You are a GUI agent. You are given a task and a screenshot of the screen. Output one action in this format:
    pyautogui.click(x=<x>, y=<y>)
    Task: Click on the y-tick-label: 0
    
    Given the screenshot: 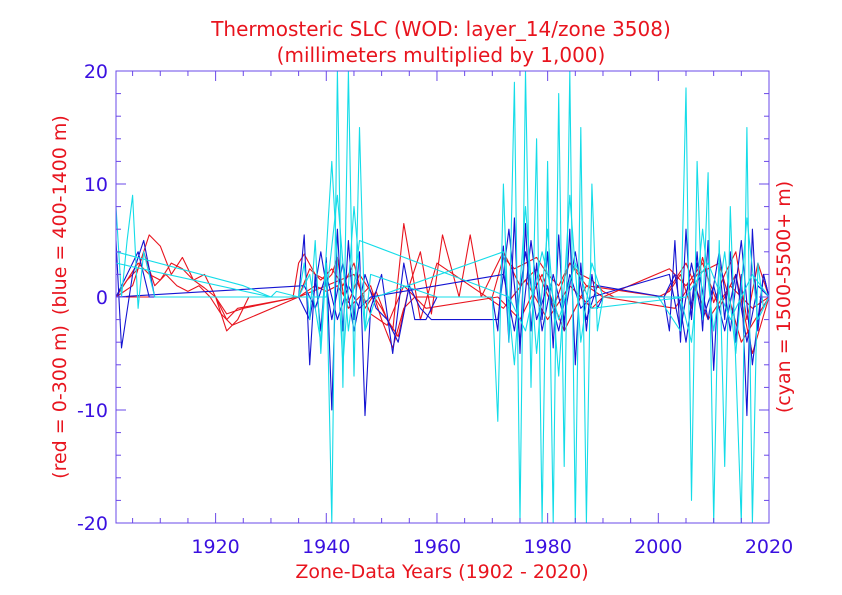 What is the action you would take?
    pyautogui.click(x=102, y=298)
    